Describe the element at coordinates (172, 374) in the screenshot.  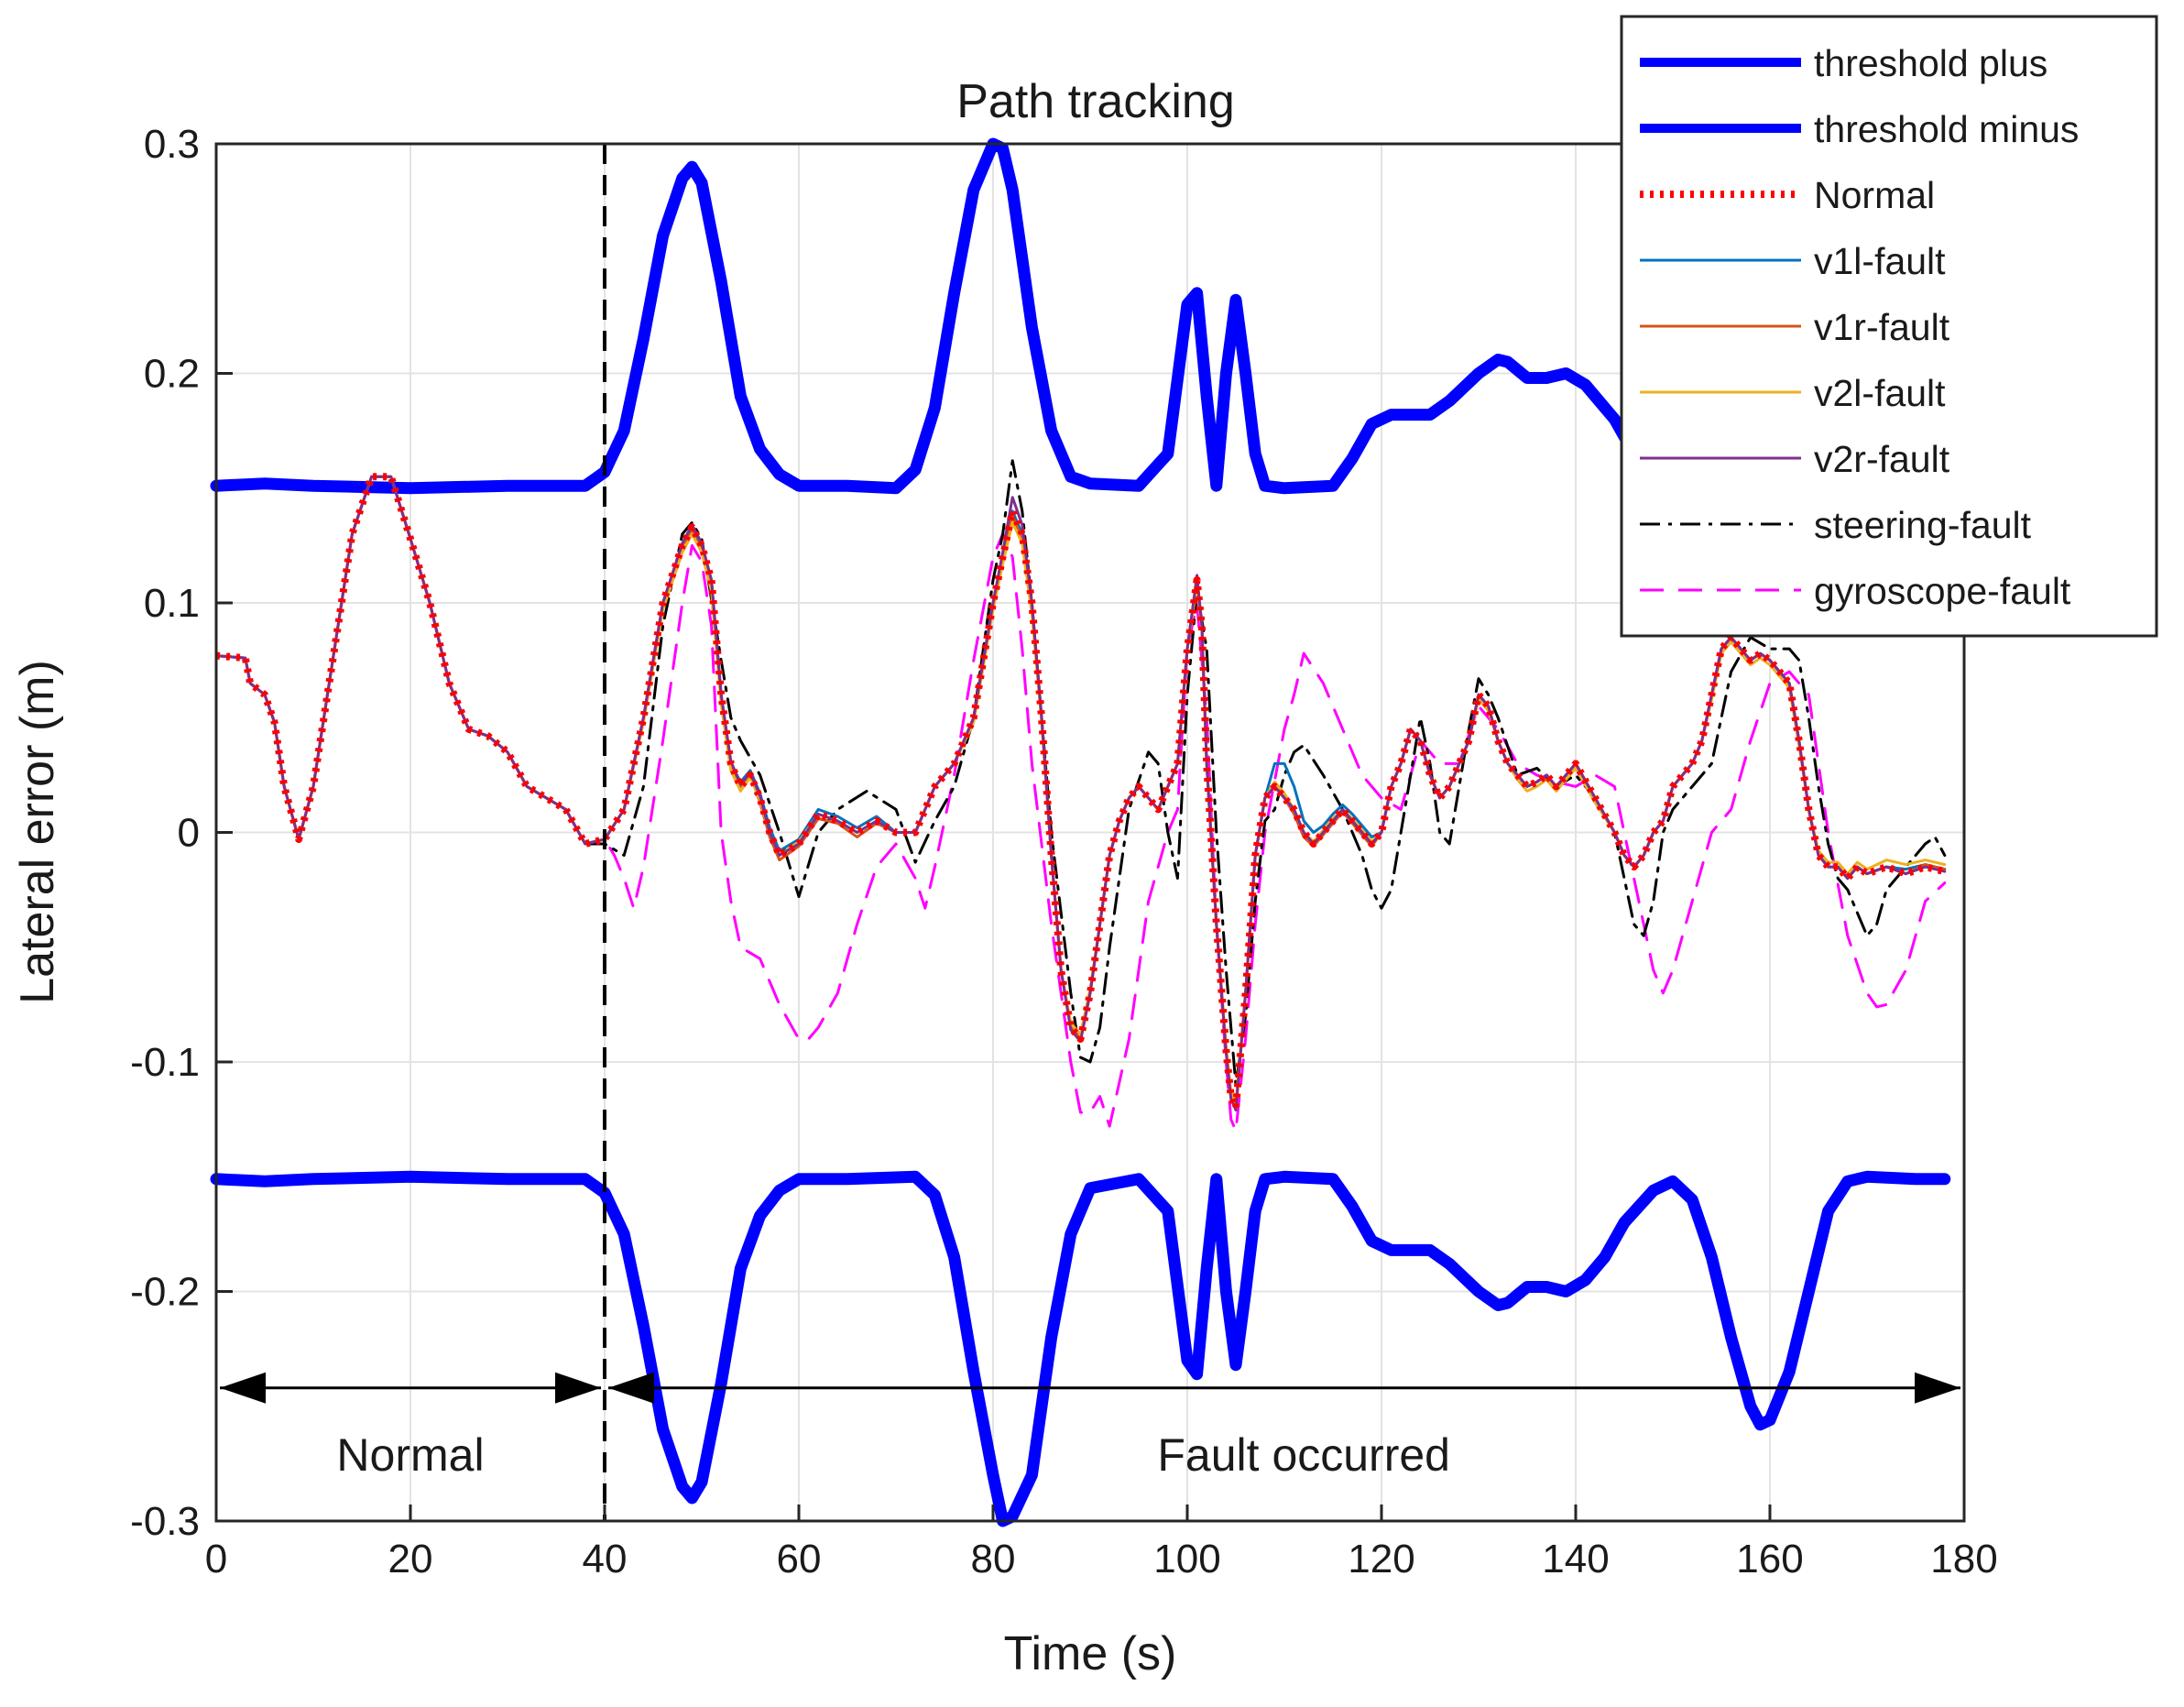
I see `y-tick-label: 0.2` at that location.